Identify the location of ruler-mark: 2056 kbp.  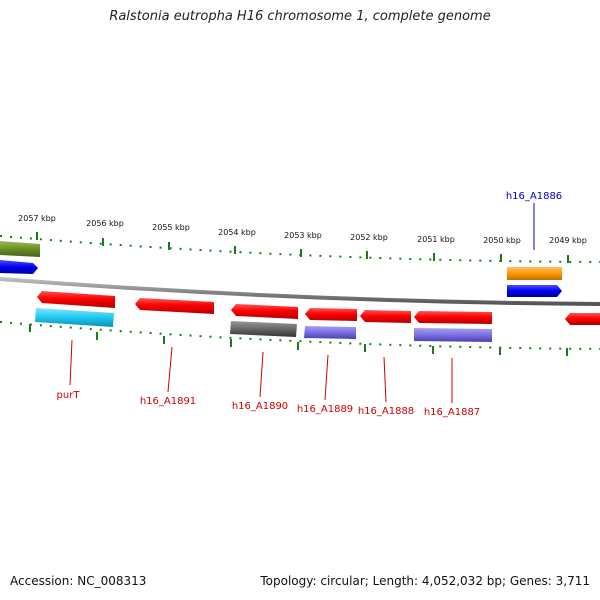
(105, 232).